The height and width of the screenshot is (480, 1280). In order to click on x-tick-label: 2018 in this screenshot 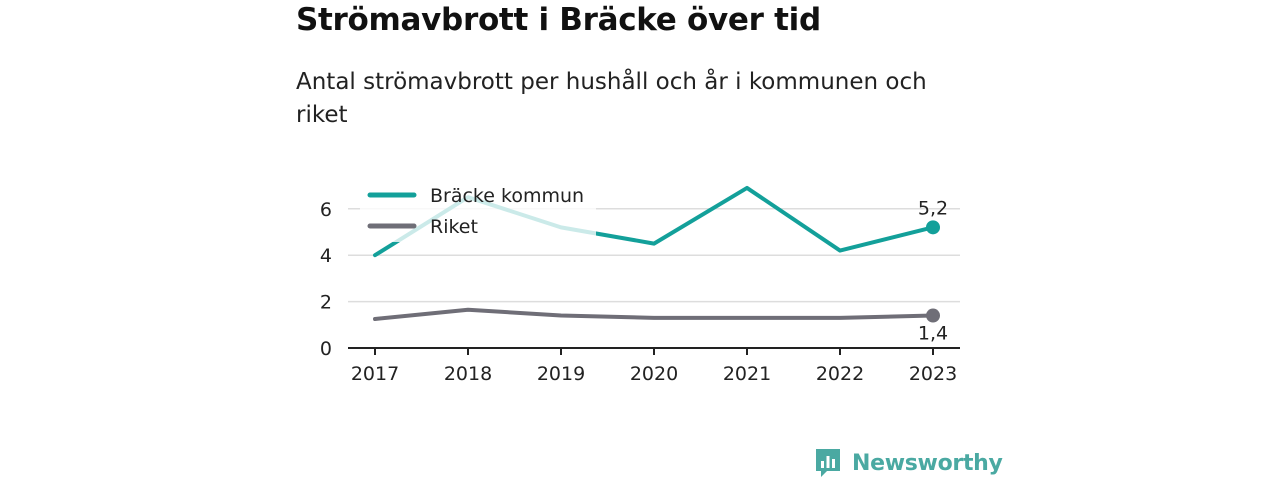, I will do `click(468, 374)`.